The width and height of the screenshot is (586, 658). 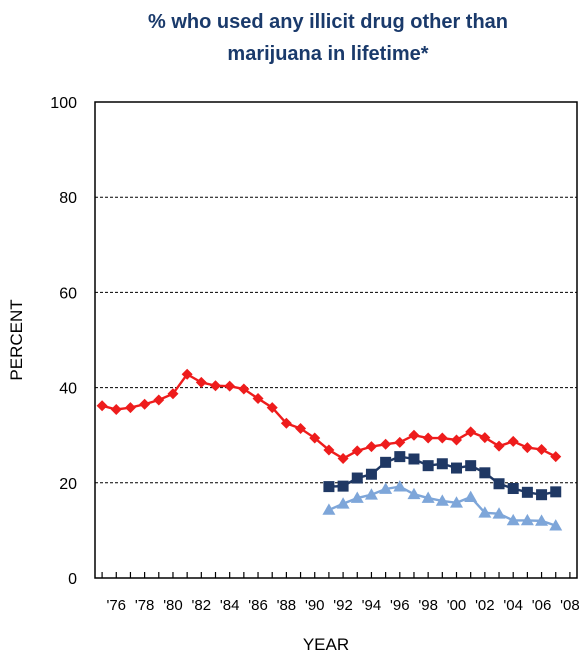 I want to click on y-tick-label: 60, so click(x=68, y=293).